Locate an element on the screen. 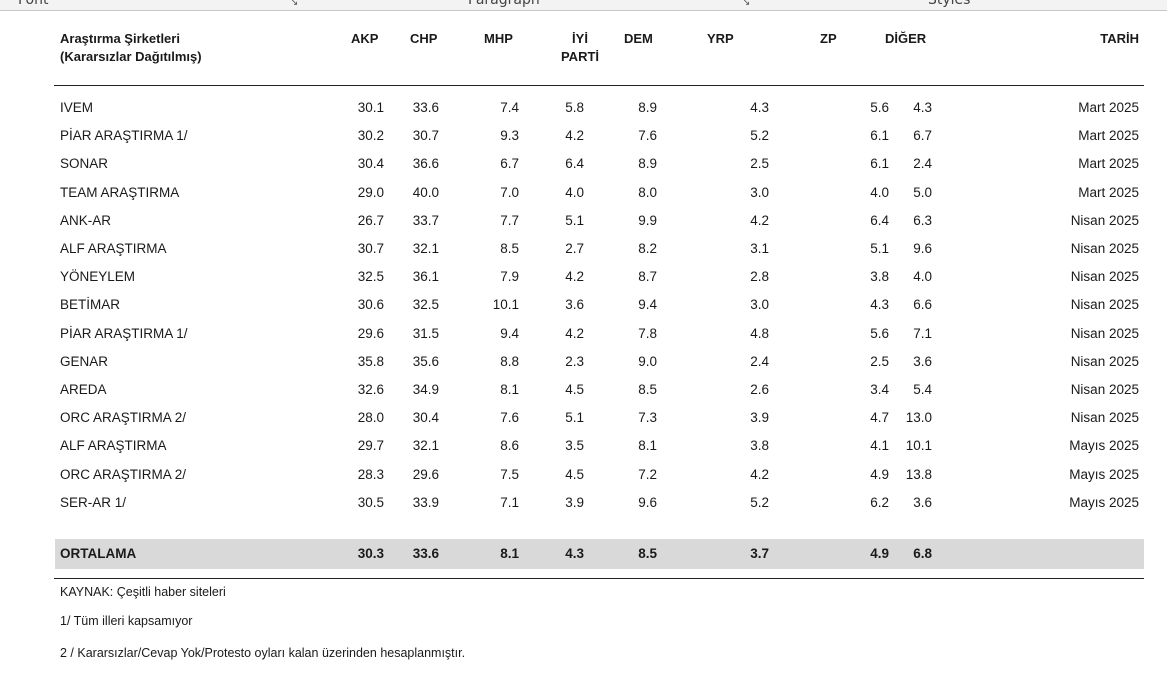 The width and height of the screenshot is (1167, 684). cell-dem: 7.2 is located at coordinates (647, 474).